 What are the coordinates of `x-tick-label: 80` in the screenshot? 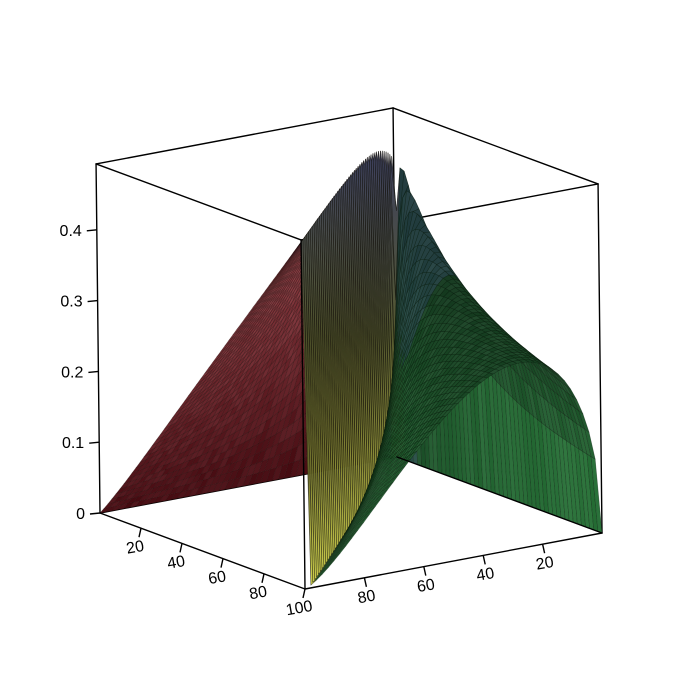 It's located at (258, 593).